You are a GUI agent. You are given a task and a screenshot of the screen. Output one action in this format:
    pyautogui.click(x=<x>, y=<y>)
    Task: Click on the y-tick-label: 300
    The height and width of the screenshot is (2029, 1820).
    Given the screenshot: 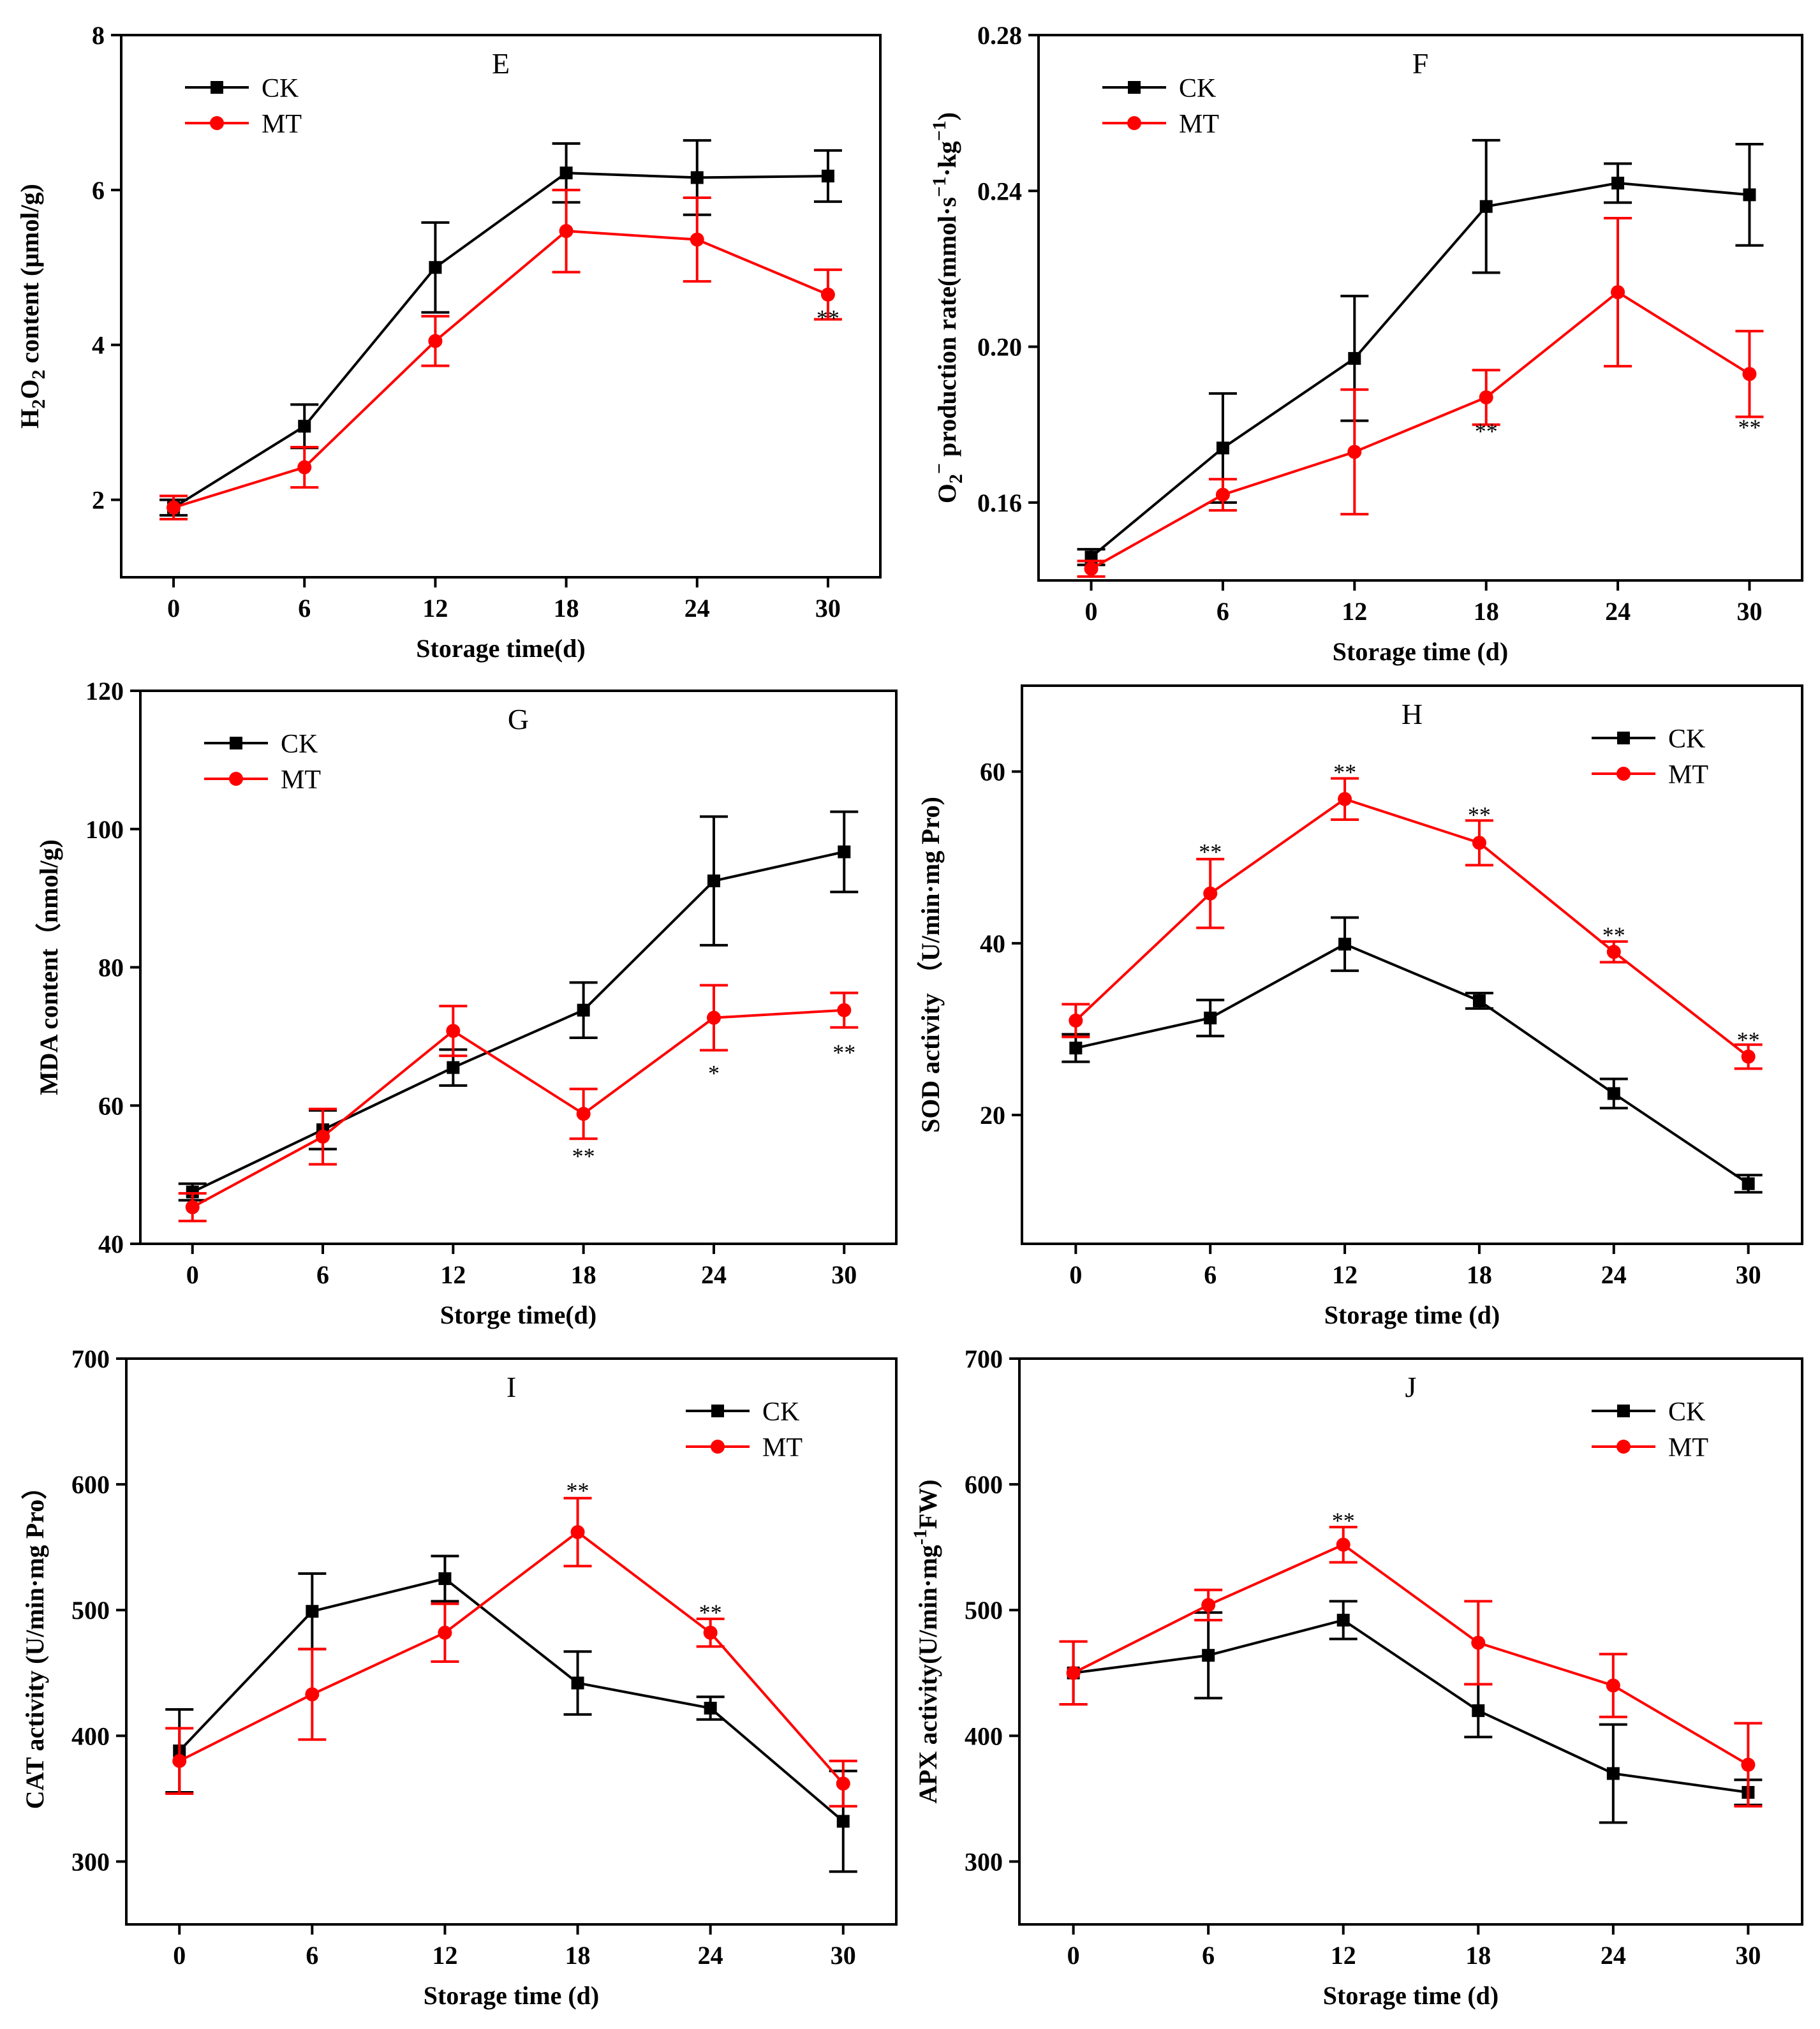 What is the action you would take?
    pyautogui.click(x=90, y=1861)
    